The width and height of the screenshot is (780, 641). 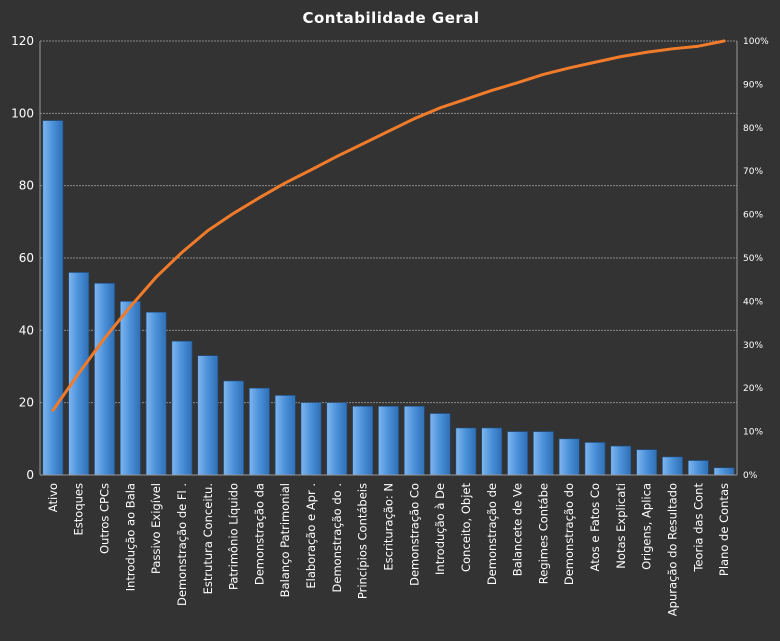 What do you see at coordinates (756, 42) in the screenshot?
I see `y2-tick-label: 100%` at bounding box center [756, 42].